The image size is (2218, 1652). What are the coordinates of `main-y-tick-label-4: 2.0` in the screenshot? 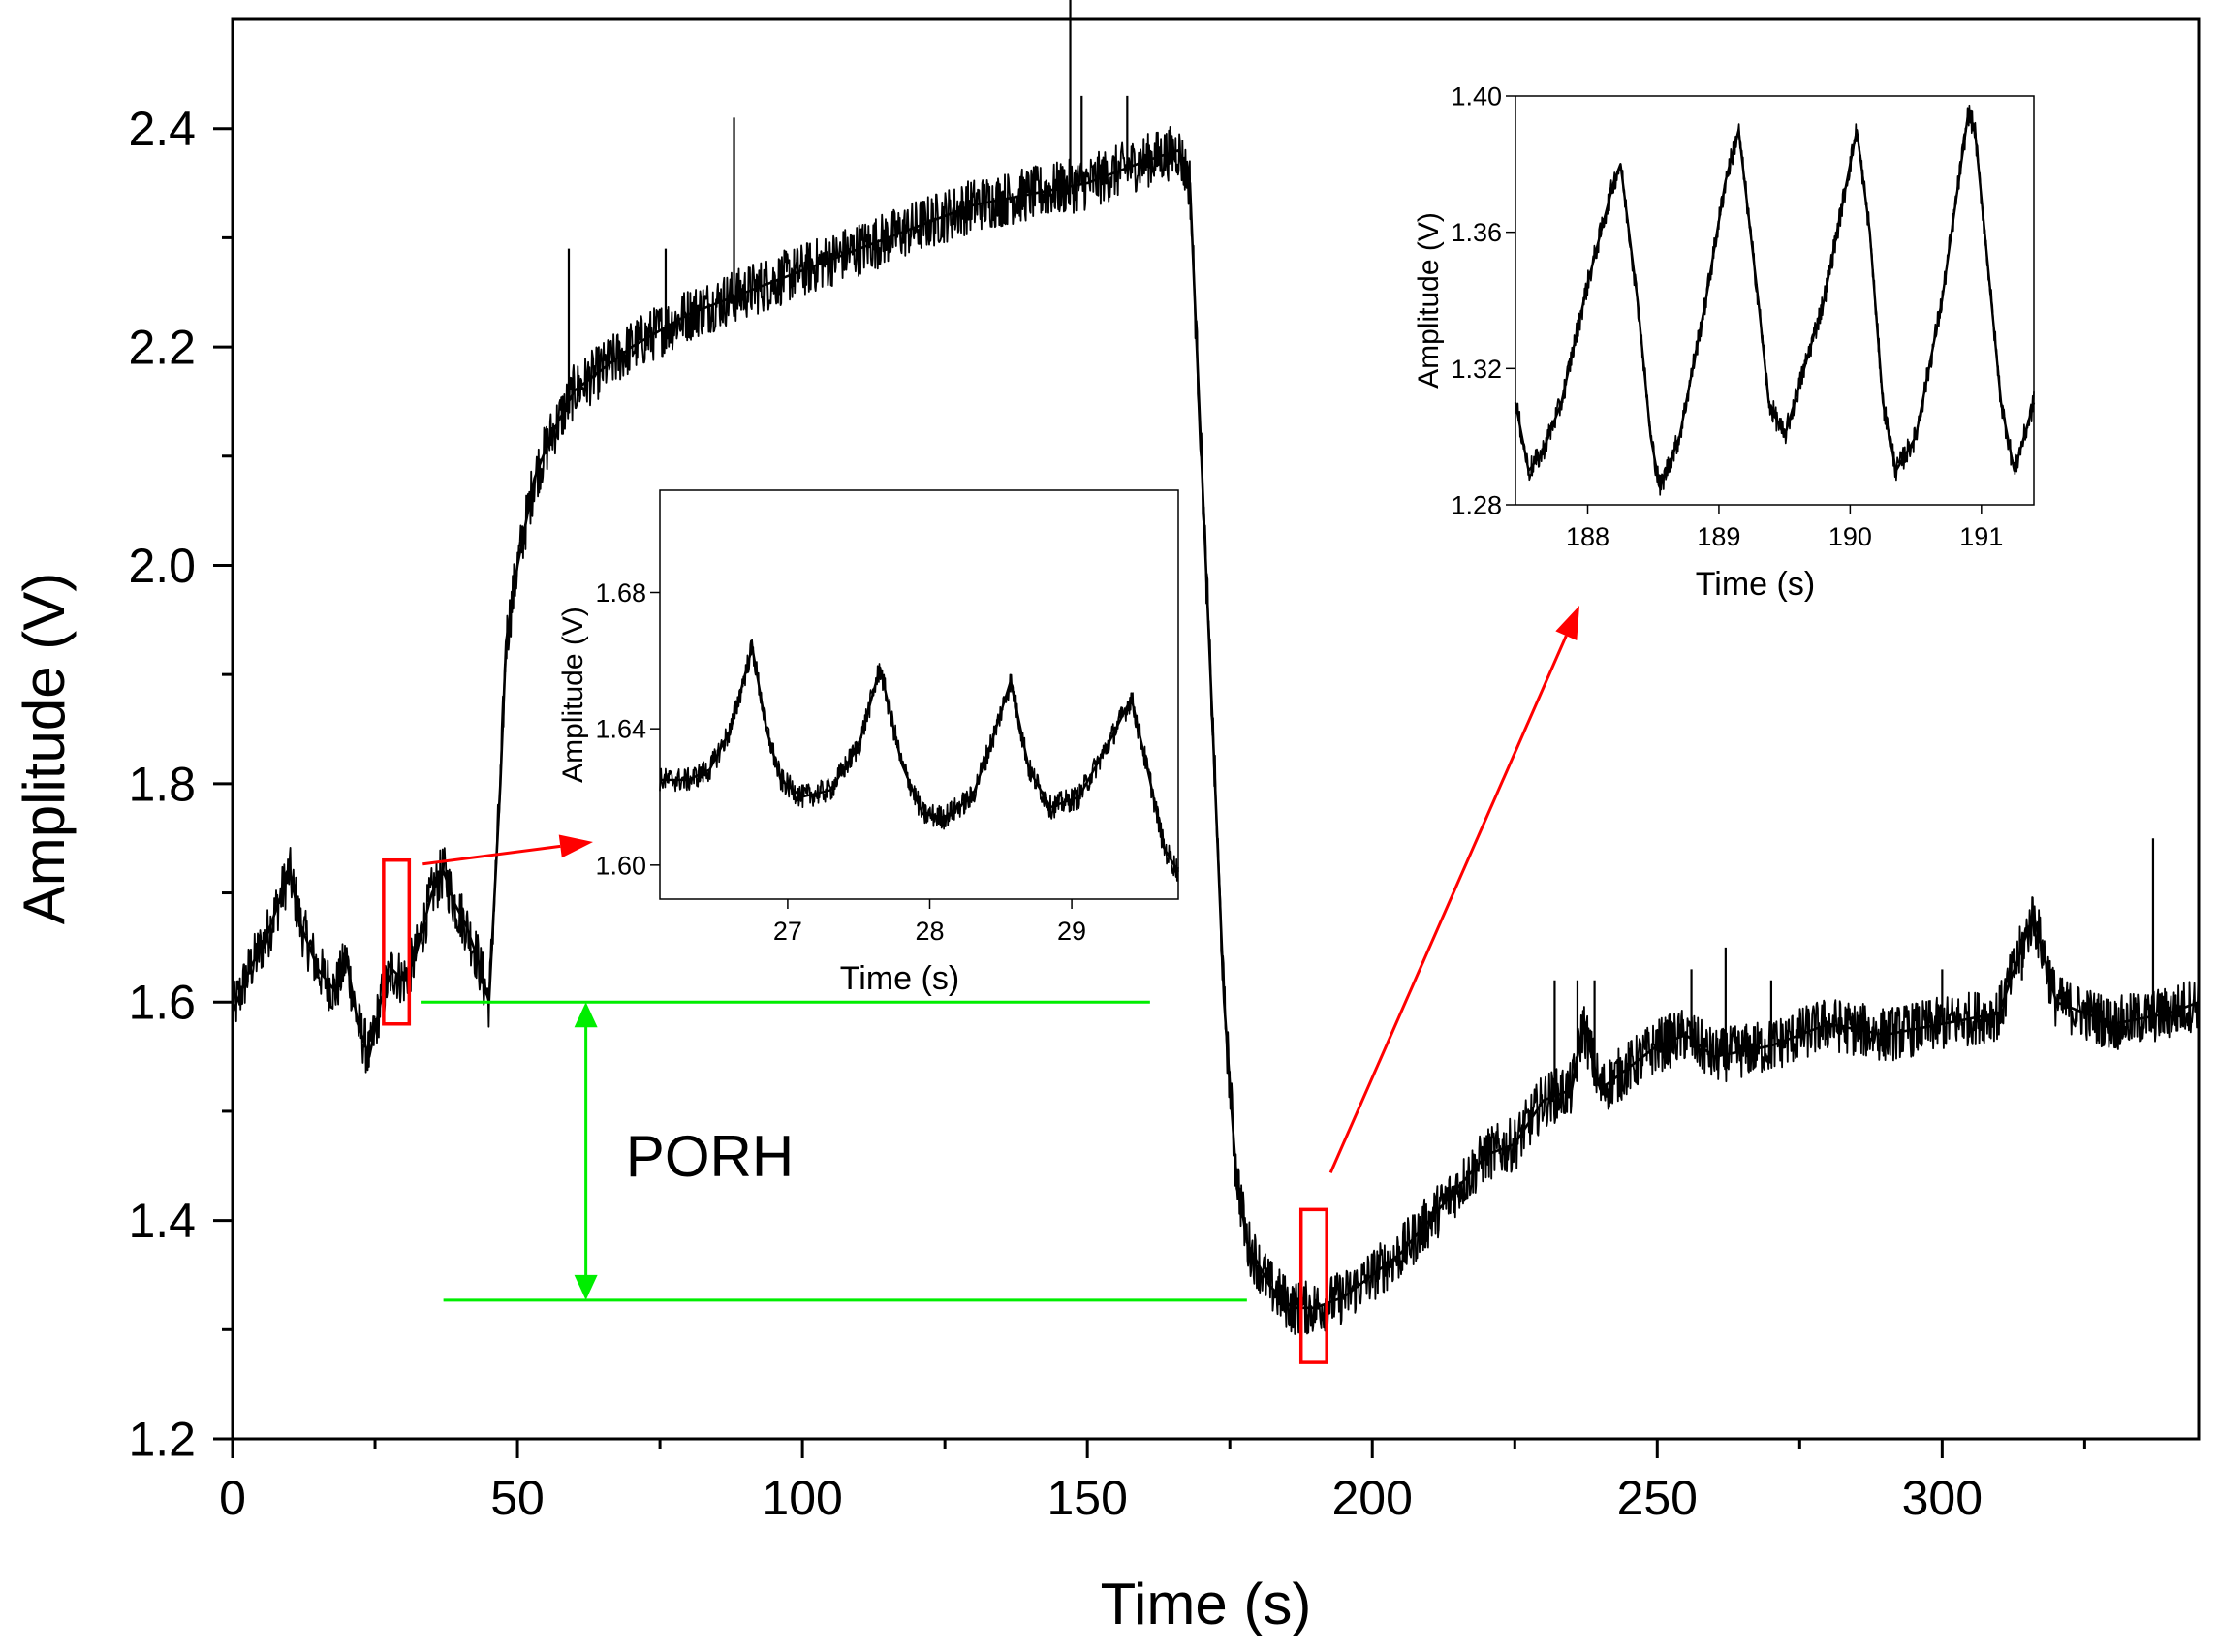 It's located at (162, 566).